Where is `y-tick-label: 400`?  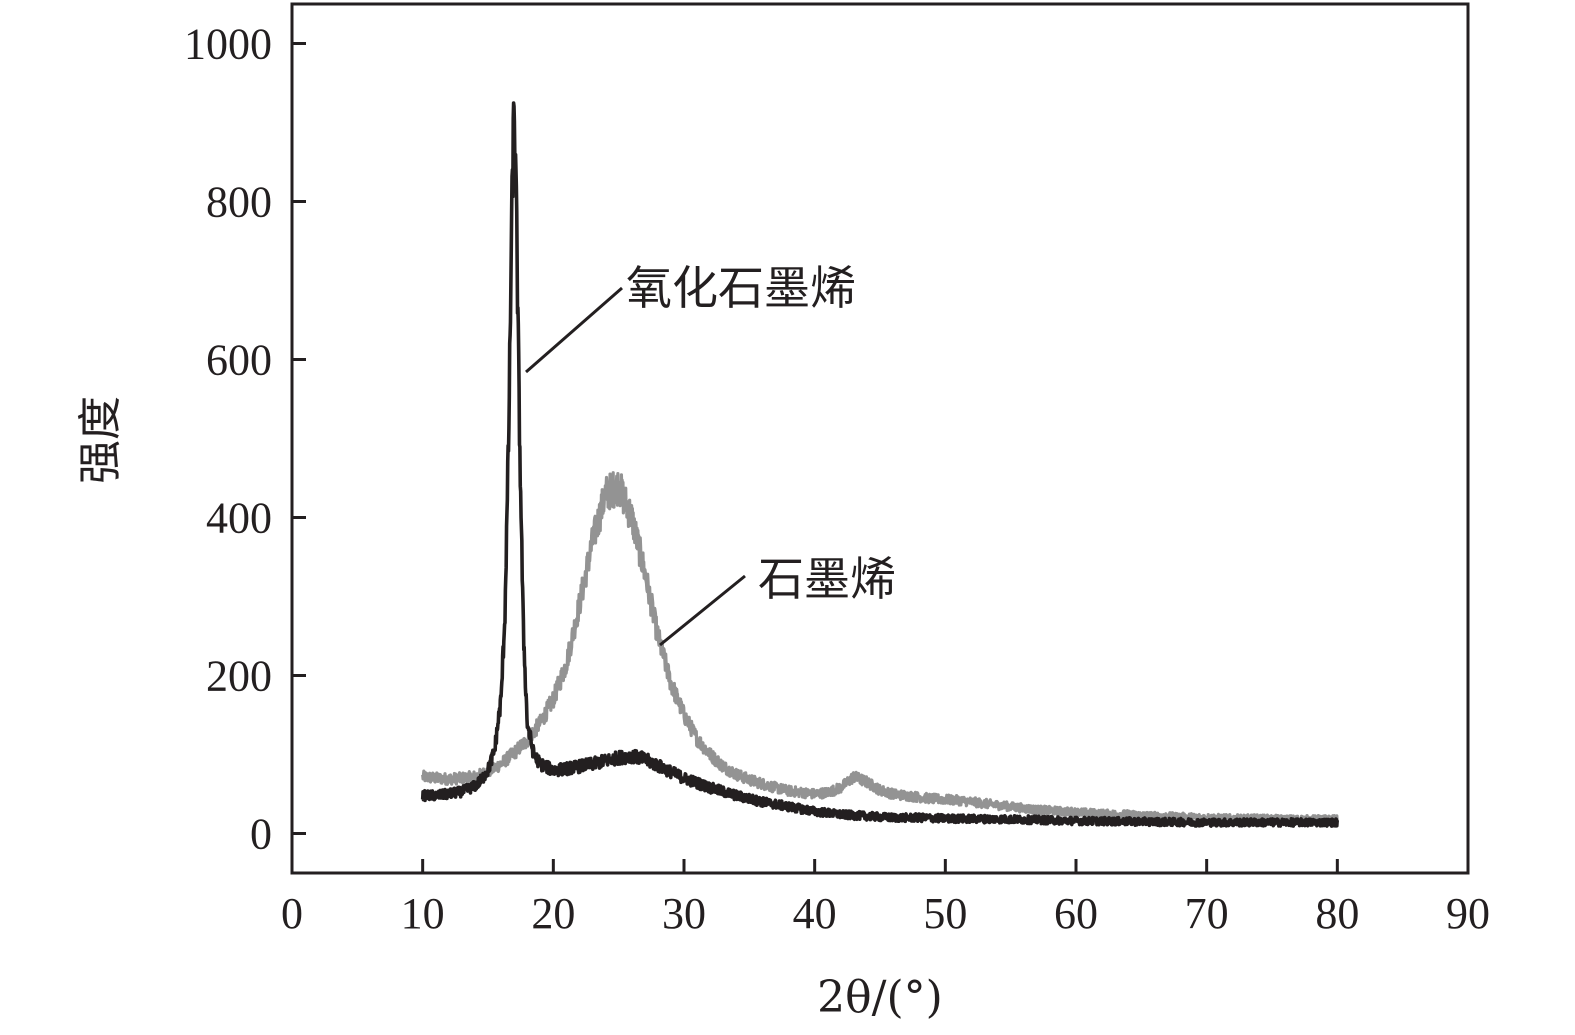 y-tick-label: 400 is located at coordinates (239, 518).